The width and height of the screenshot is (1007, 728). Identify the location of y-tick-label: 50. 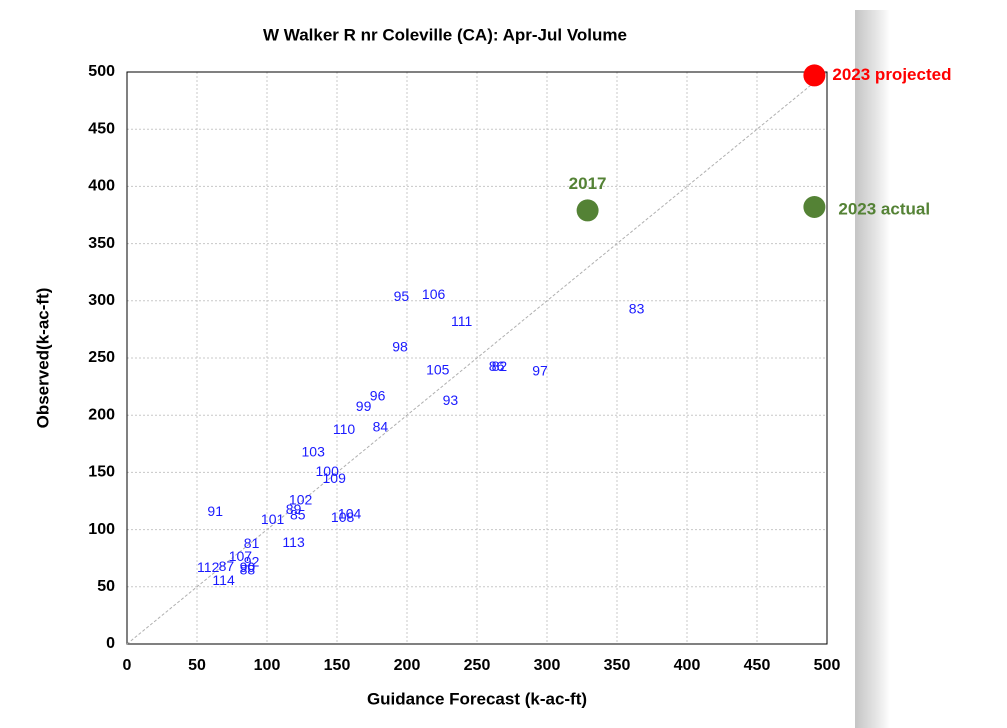
(106, 586).